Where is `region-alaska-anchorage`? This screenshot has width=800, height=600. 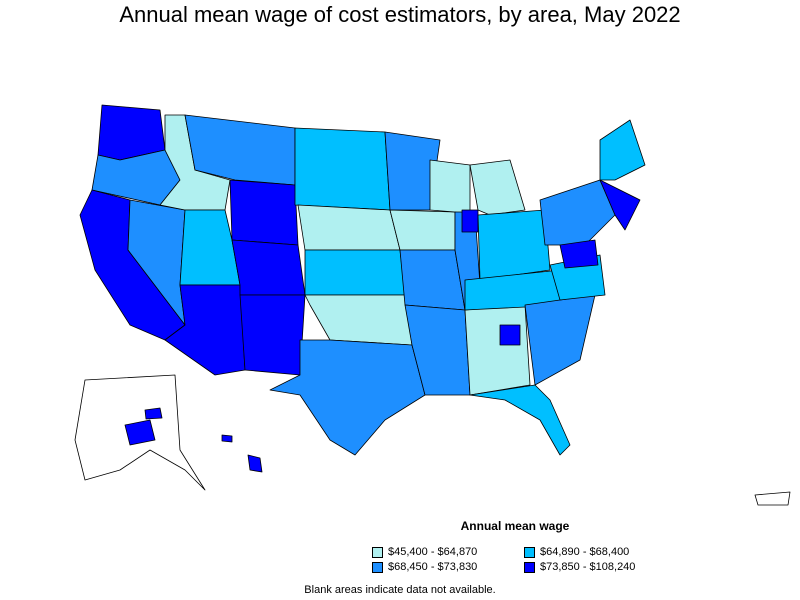 region-alaska-anchorage is located at coordinates (140, 432).